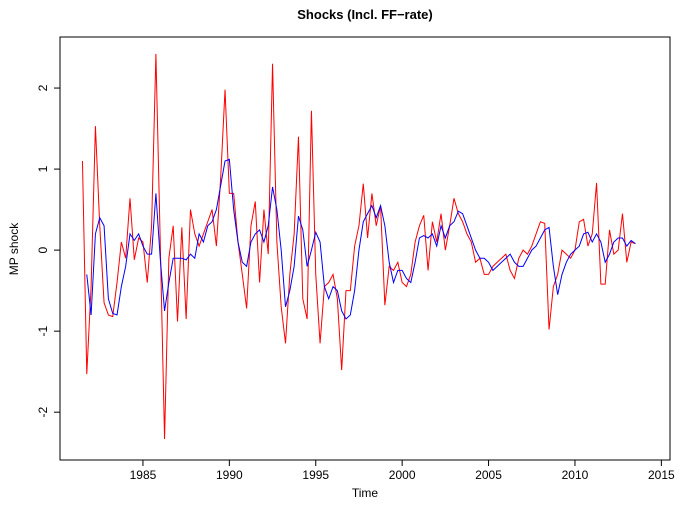 The image size is (683, 508). Describe the element at coordinates (575, 475) in the screenshot. I see `x-tick-label: 2010` at that location.